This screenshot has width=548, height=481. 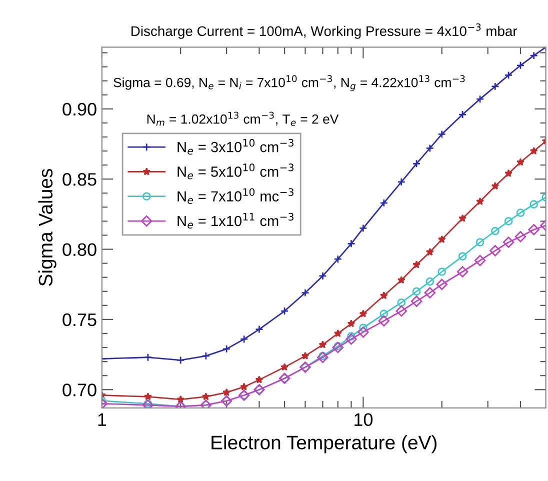 What do you see at coordinates (79, 390) in the screenshot?
I see `y-tick-label: 0.70` at bounding box center [79, 390].